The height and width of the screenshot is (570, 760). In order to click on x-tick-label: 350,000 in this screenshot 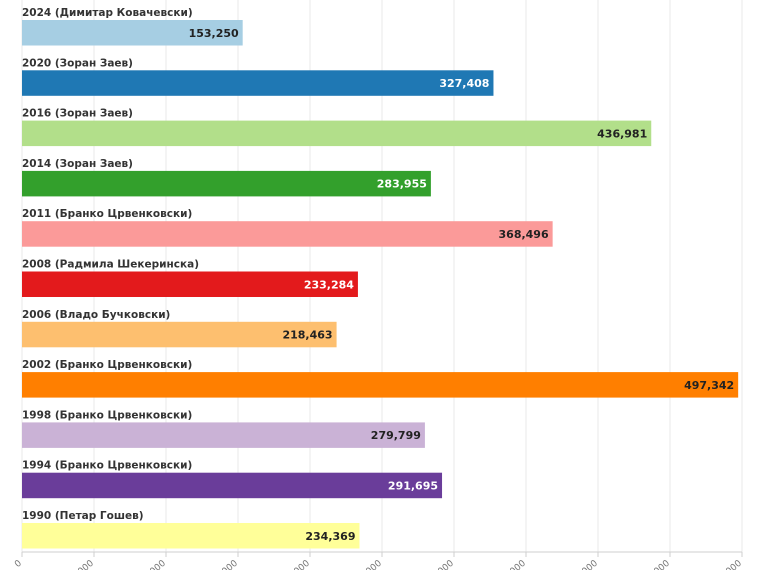, I will do `click(510, 564)`.